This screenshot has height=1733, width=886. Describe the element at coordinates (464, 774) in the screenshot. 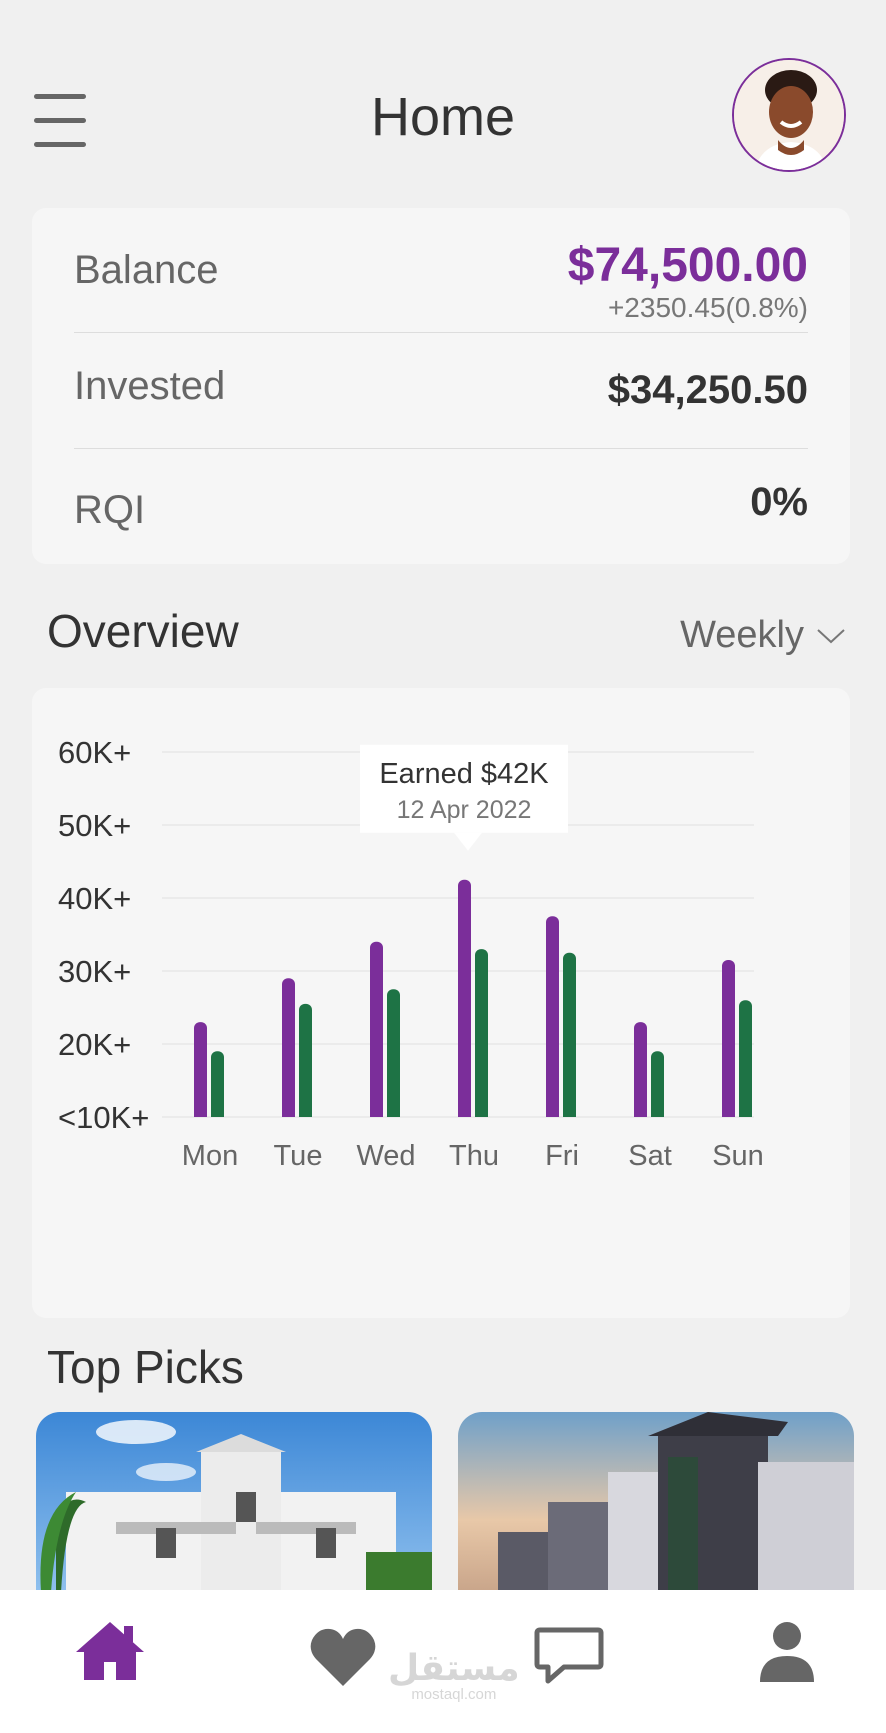

I see `tooltip-title: Earned $42K` at that location.